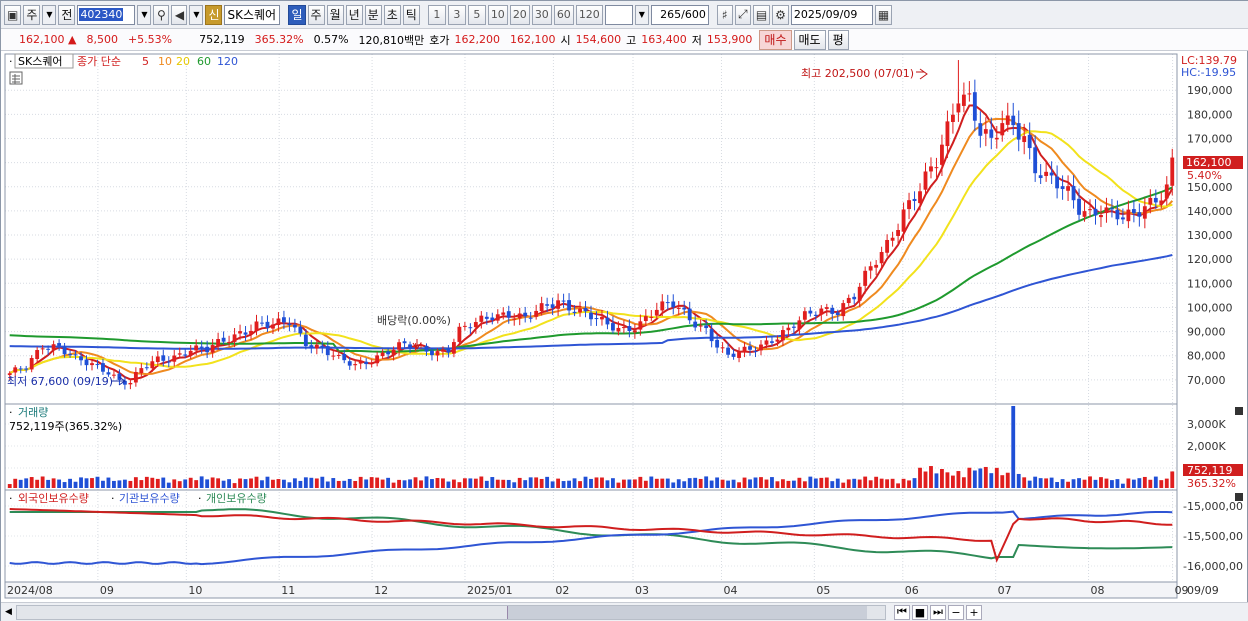  I want to click on low-label: 저, so click(696, 40).